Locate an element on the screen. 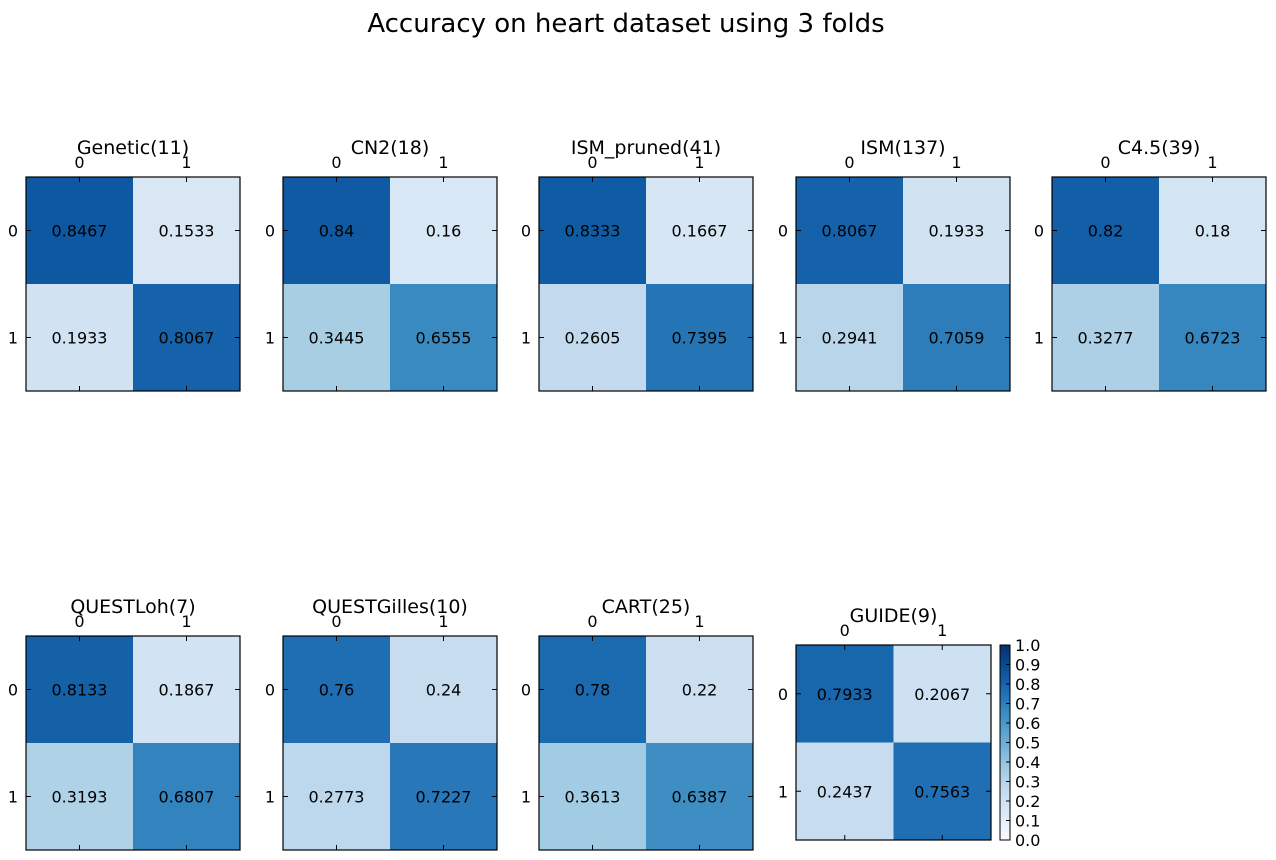  cell-value-label: 0.18 is located at coordinates (1213, 231).